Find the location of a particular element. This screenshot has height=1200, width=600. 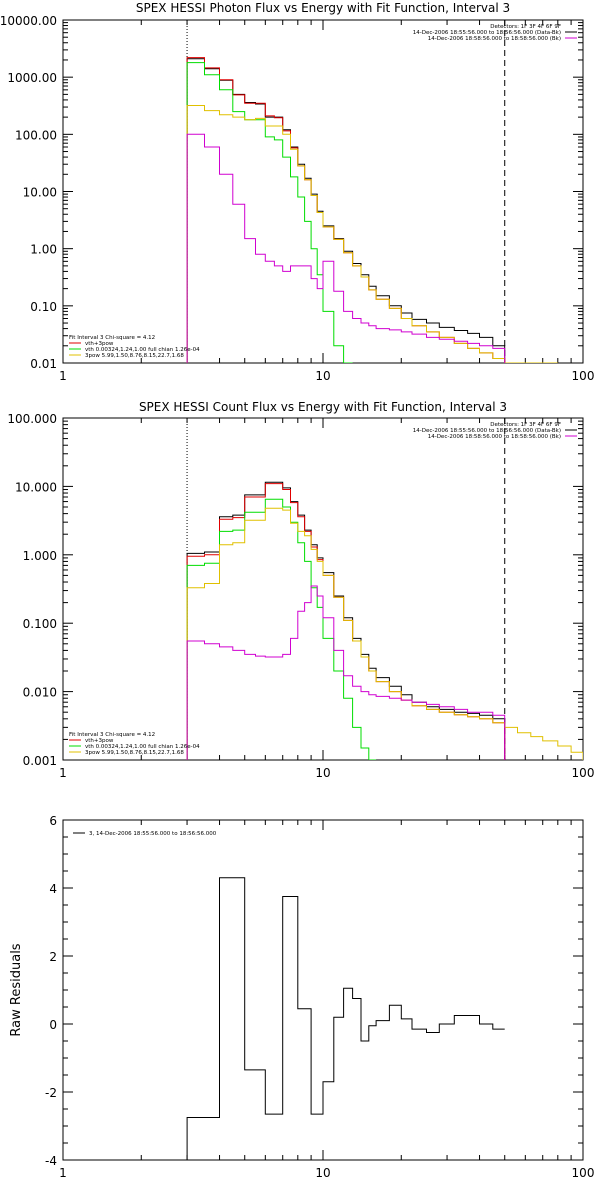

y-tick-label: -4 is located at coordinates (51, 1161).